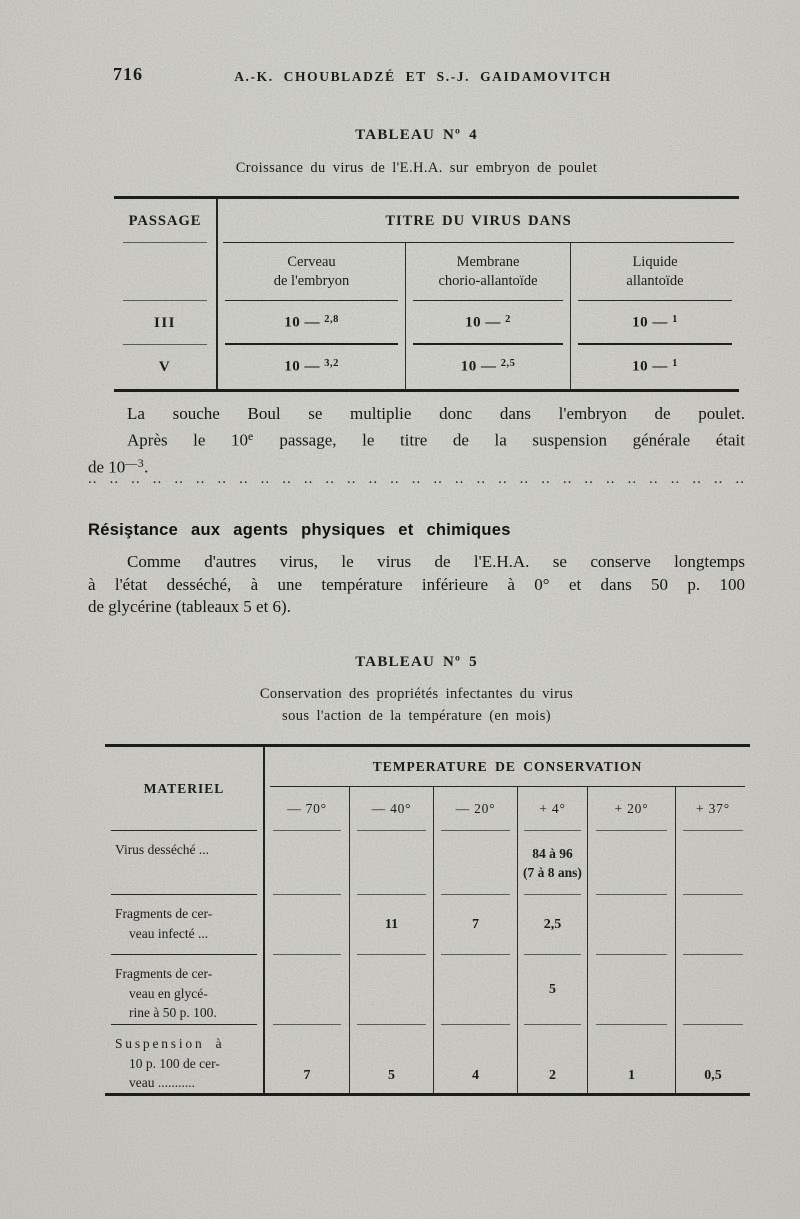  What do you see at coordinates (552, 990) in the screenshot?
I see `table5-row3-plus4: 5` at bounding box center [552, 990].